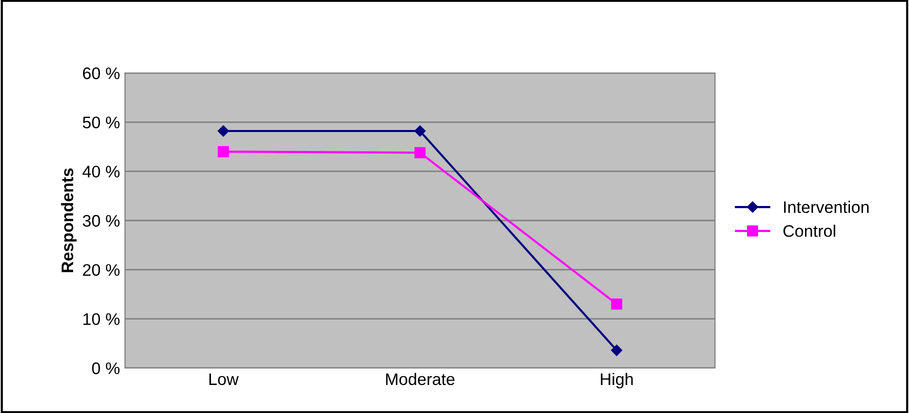  I want to click on y-tick-label: 40 %, so click(101, 172).